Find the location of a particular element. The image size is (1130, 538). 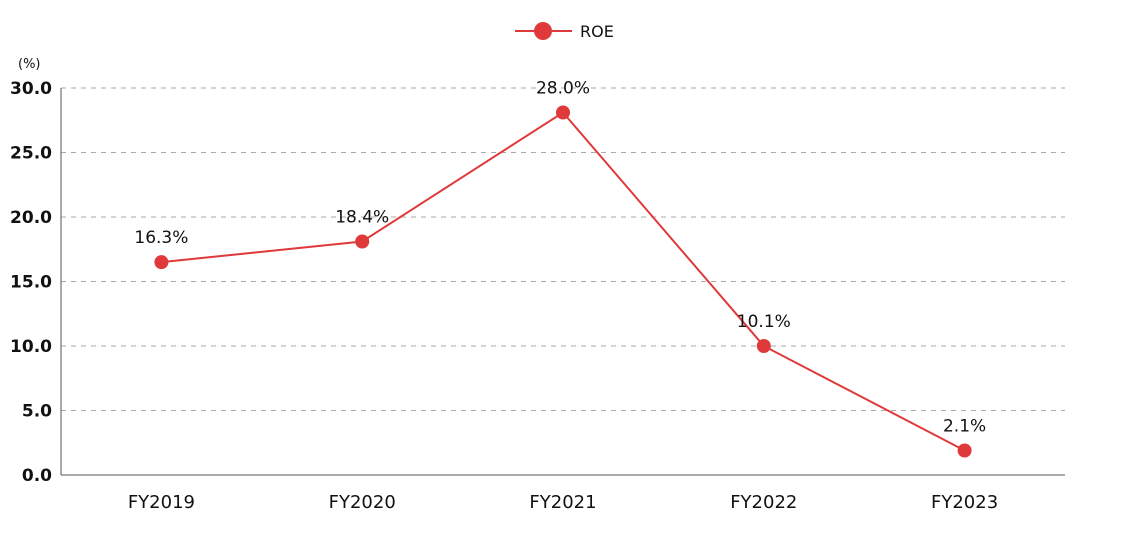

data-label-fy2022: 10.1% is located at coordinates (764, 322).